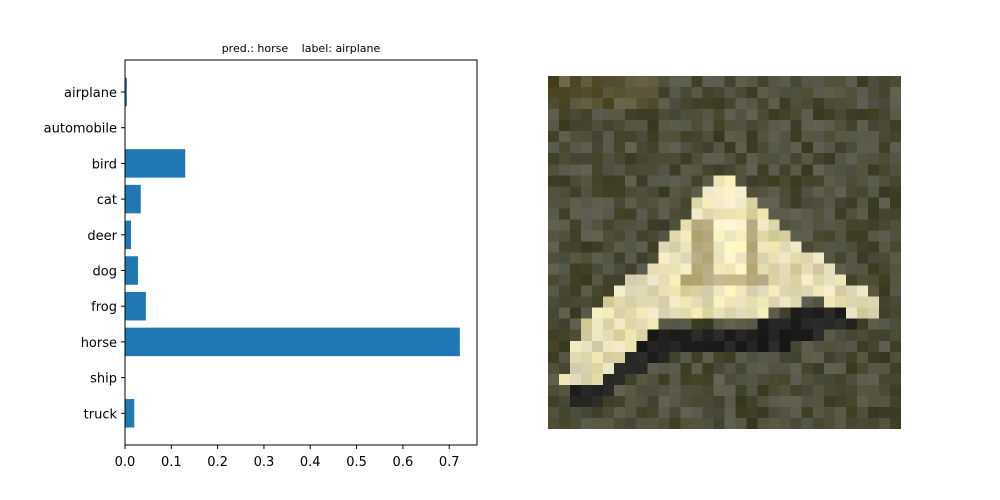  I want to click on ytick-label-frog: frog, so click(104, 307).